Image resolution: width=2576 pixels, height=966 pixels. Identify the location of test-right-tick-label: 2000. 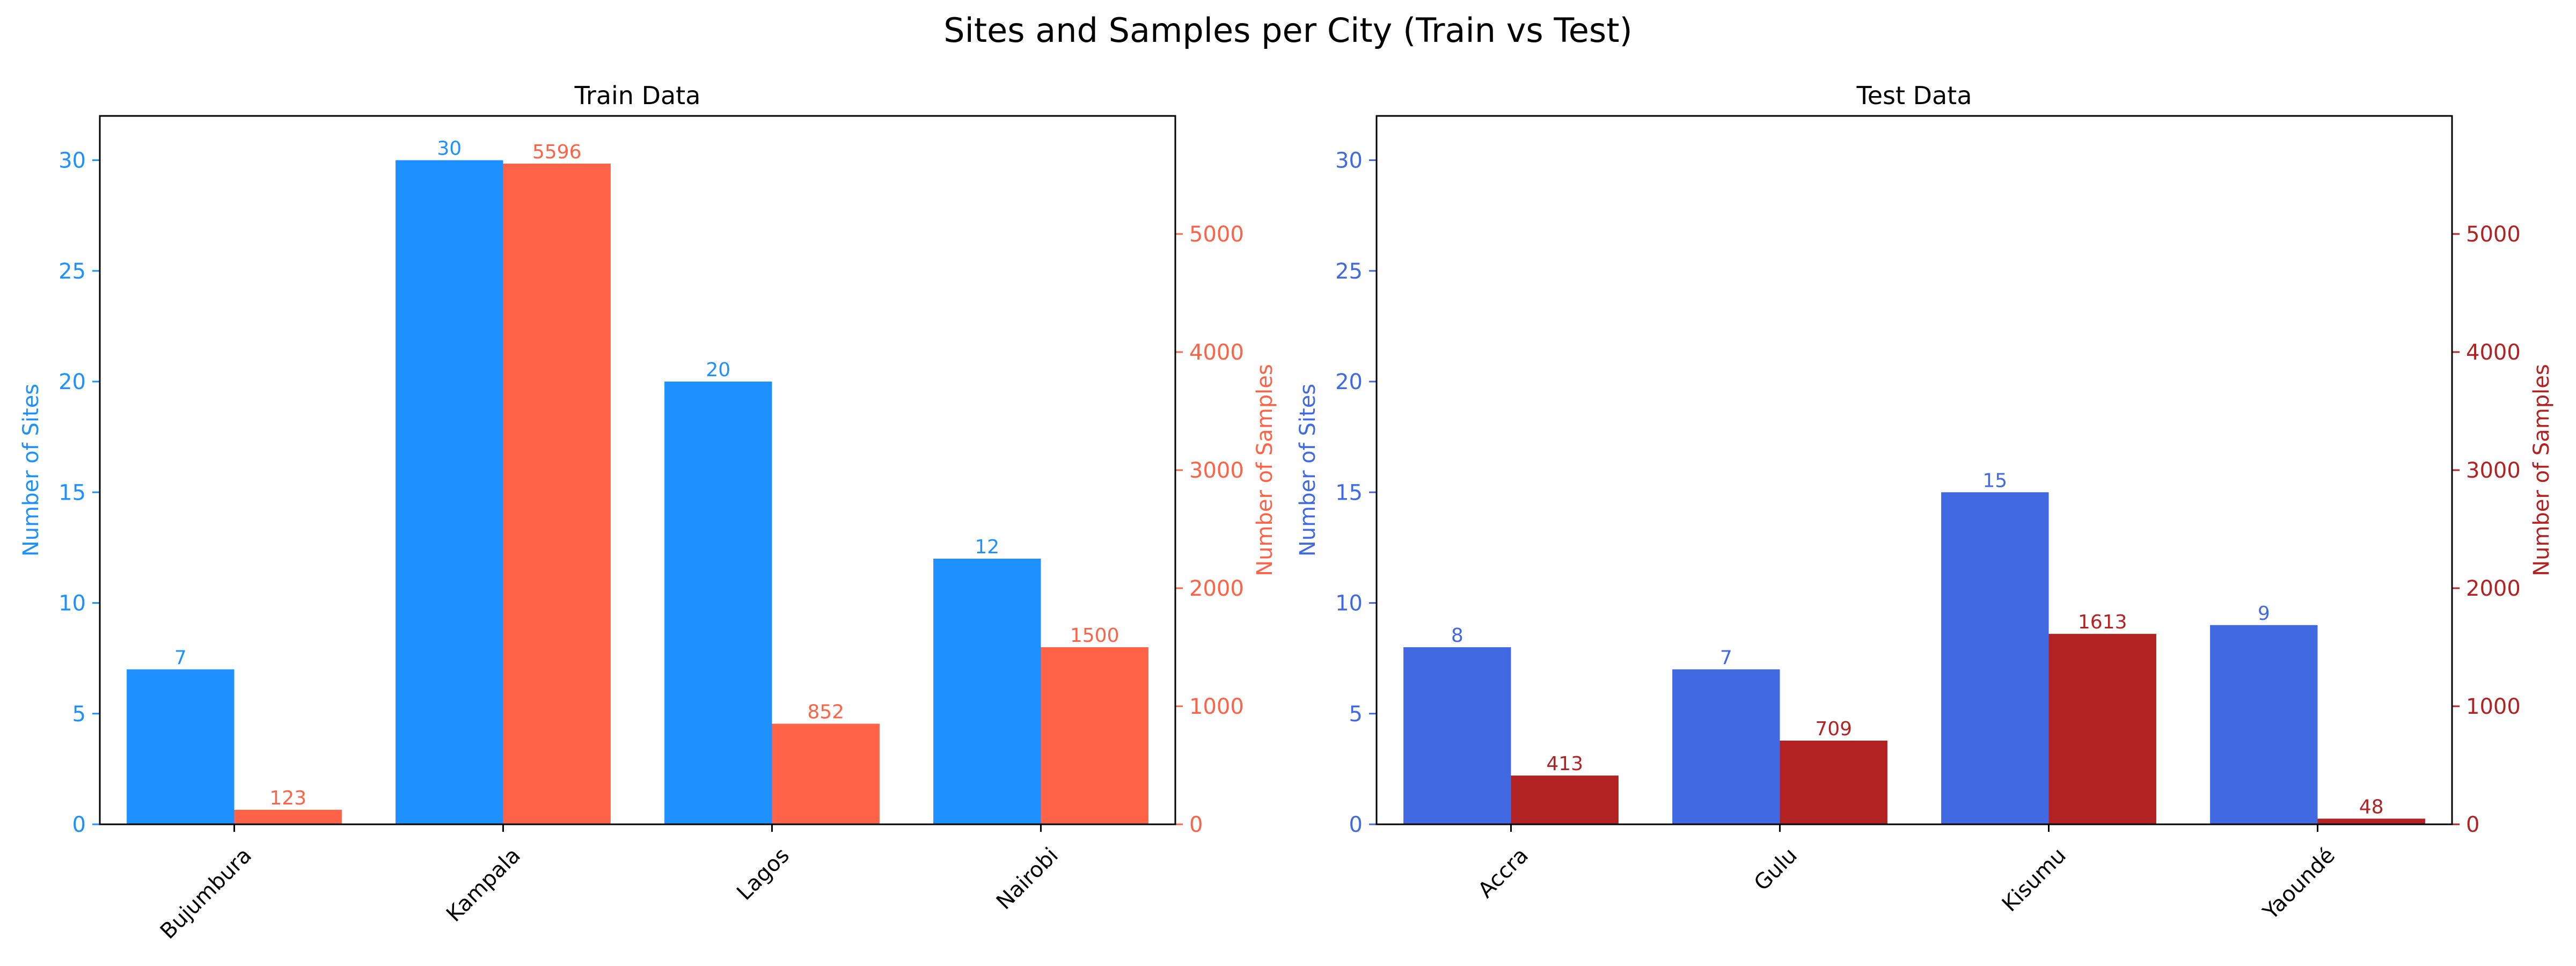
(2493, 588).